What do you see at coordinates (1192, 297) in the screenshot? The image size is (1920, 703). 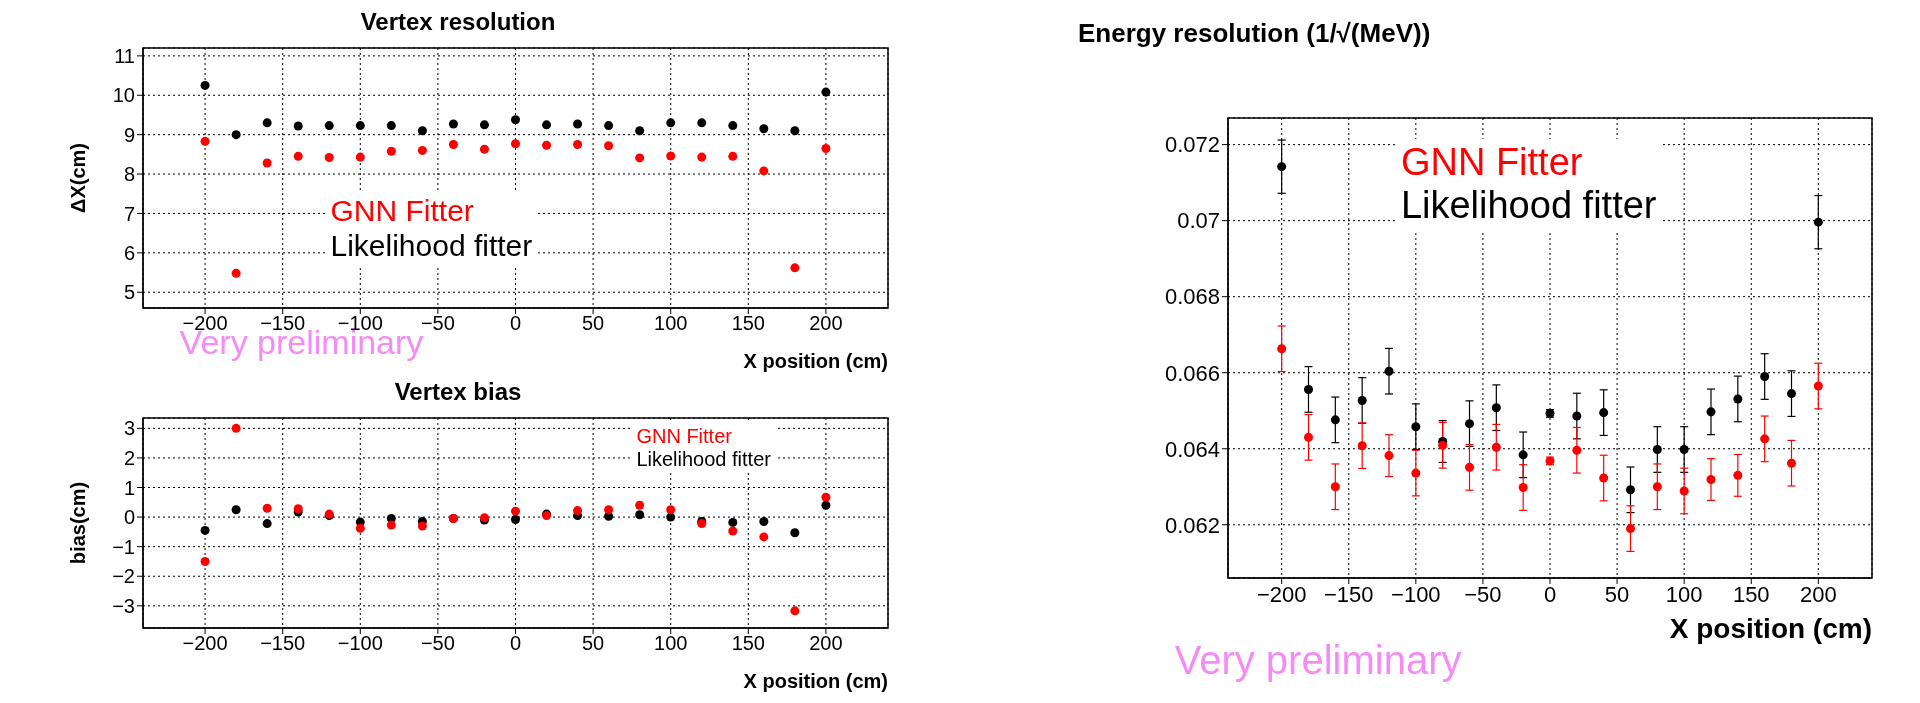 I see `y-tick-label: 0.068` at bounding box center [1192, 297].